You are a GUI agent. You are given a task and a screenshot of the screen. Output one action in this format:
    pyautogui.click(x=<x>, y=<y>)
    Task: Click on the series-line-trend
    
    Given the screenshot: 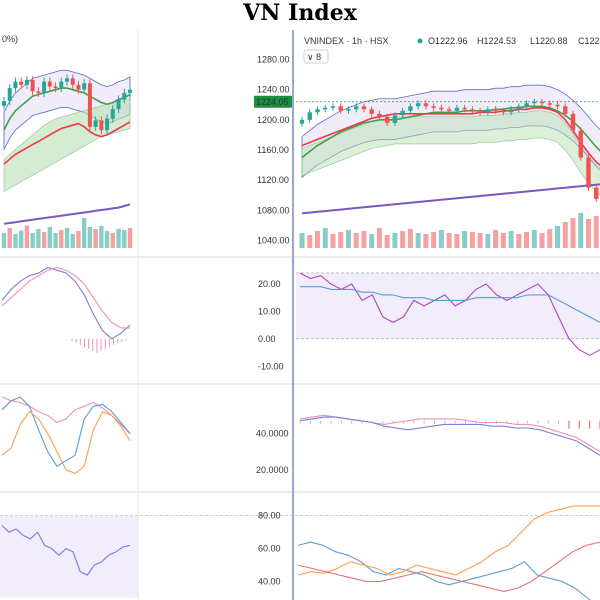 What is the action you would take?
    pyautogui.click(x=450, y=199)
    